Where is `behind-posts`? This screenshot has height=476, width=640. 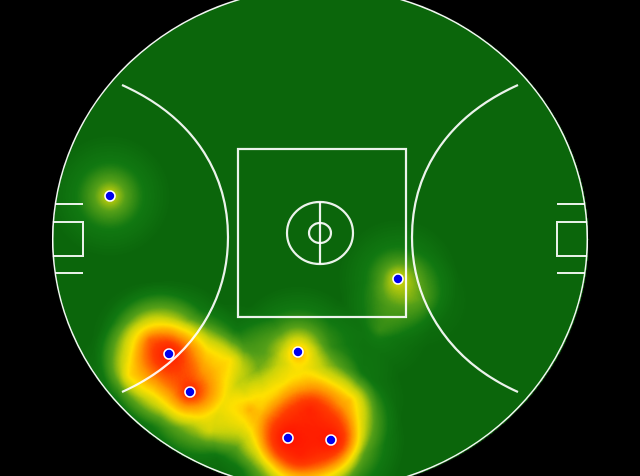 behind-posts is located at coordinates (320, 238).